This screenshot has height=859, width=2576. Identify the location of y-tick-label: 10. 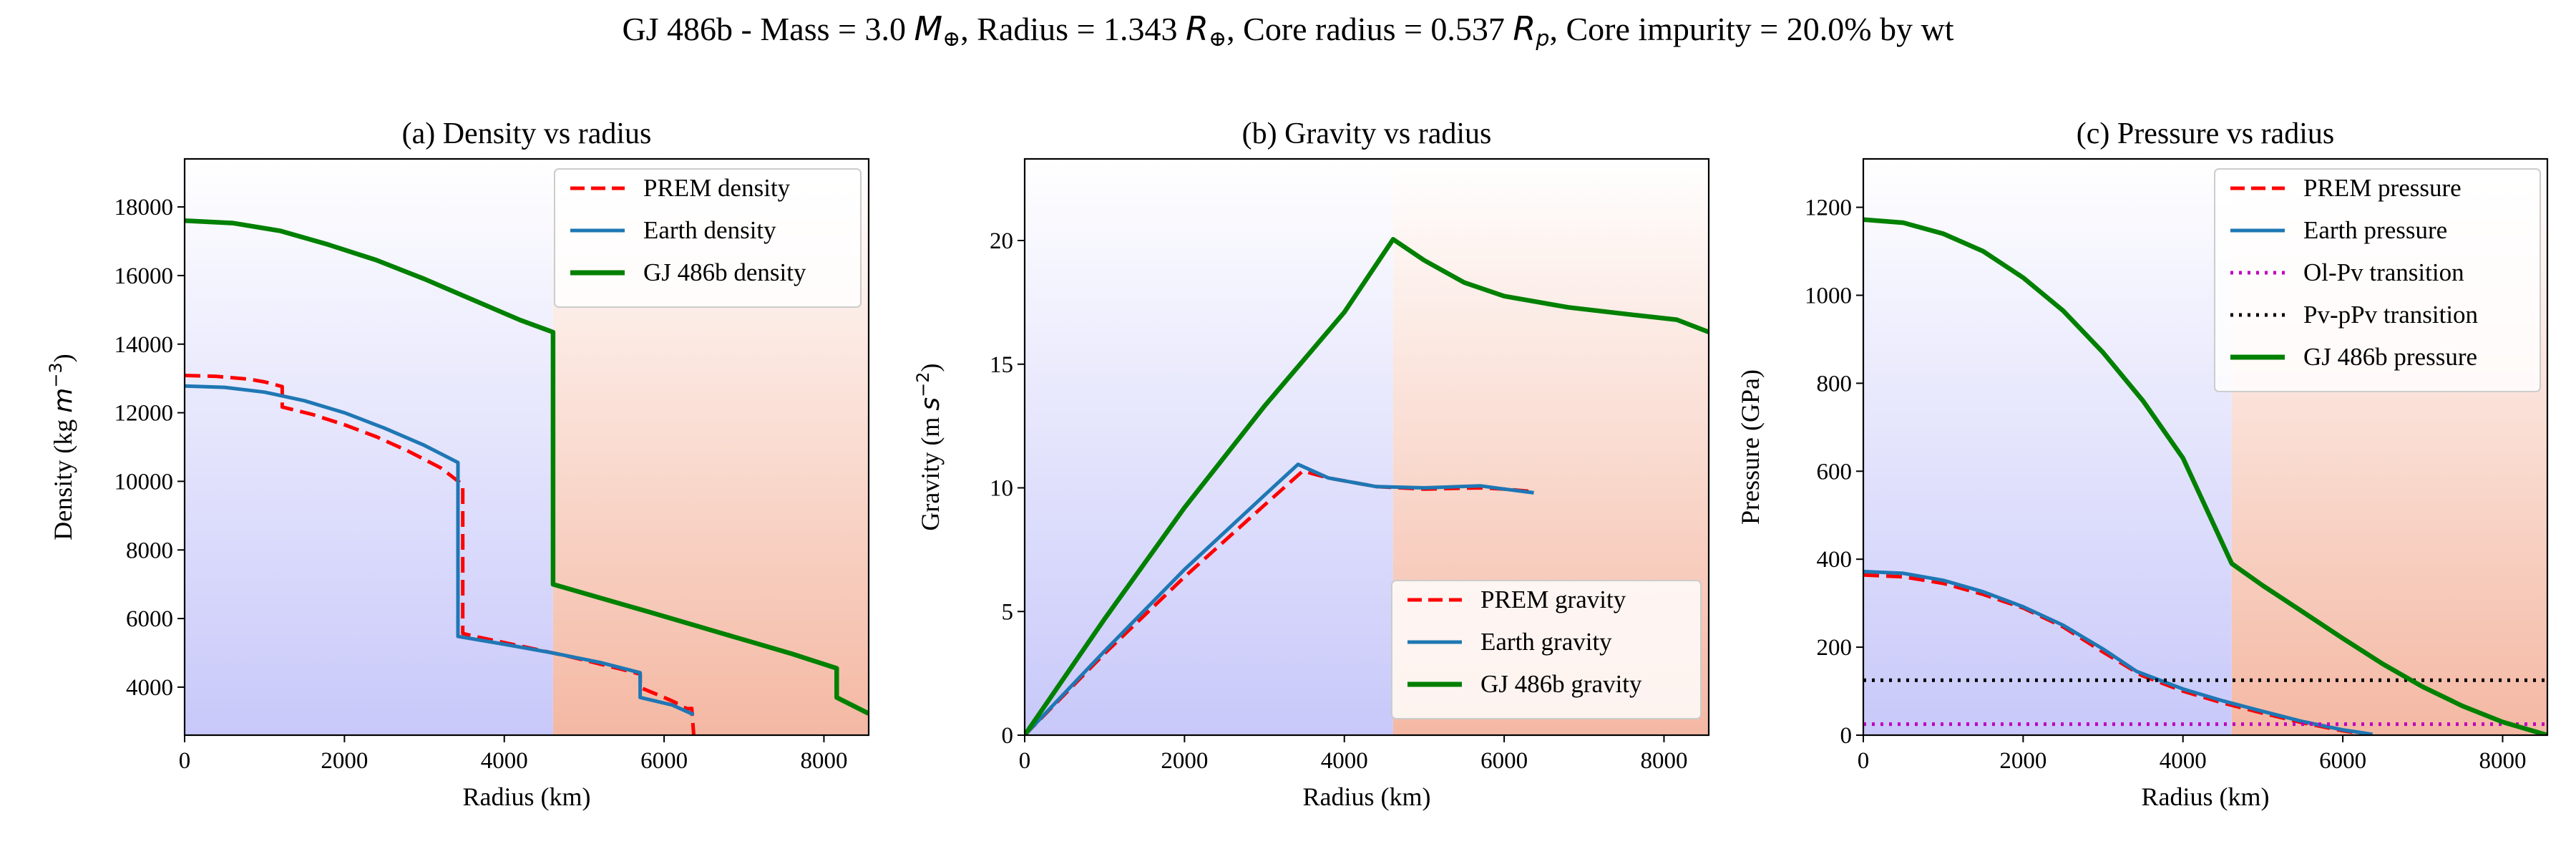
(1001, 489).